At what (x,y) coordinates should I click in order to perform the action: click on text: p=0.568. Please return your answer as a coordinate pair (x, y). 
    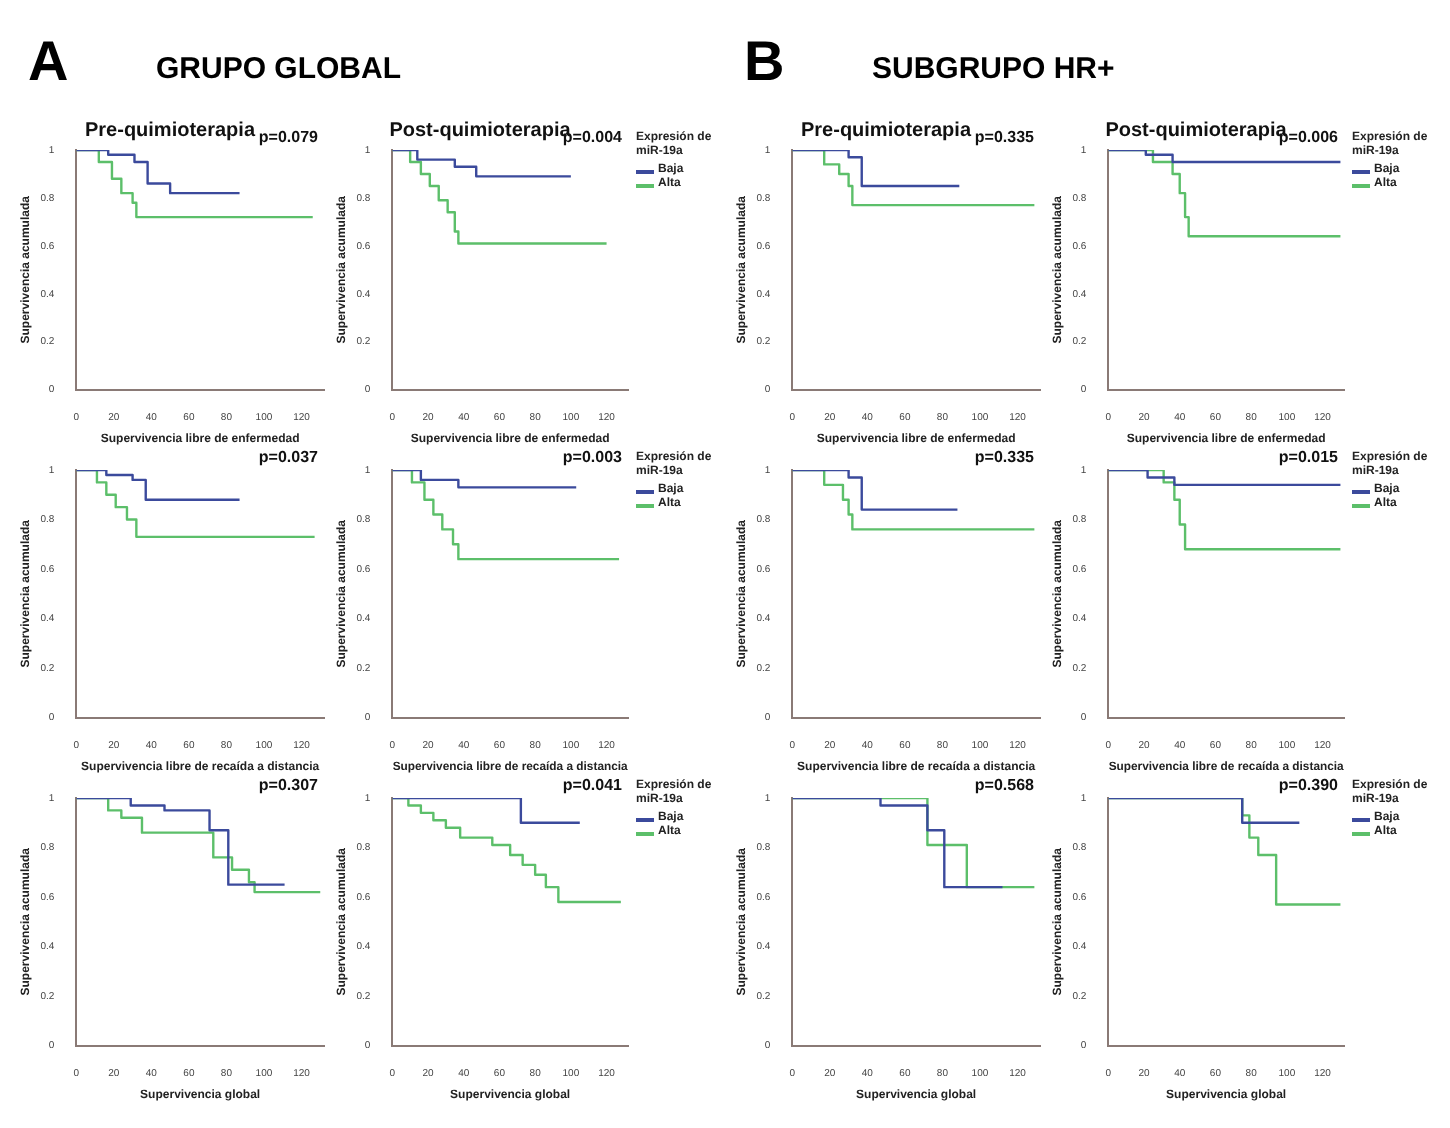
    Looking at the image, I should click on (1005, 785).